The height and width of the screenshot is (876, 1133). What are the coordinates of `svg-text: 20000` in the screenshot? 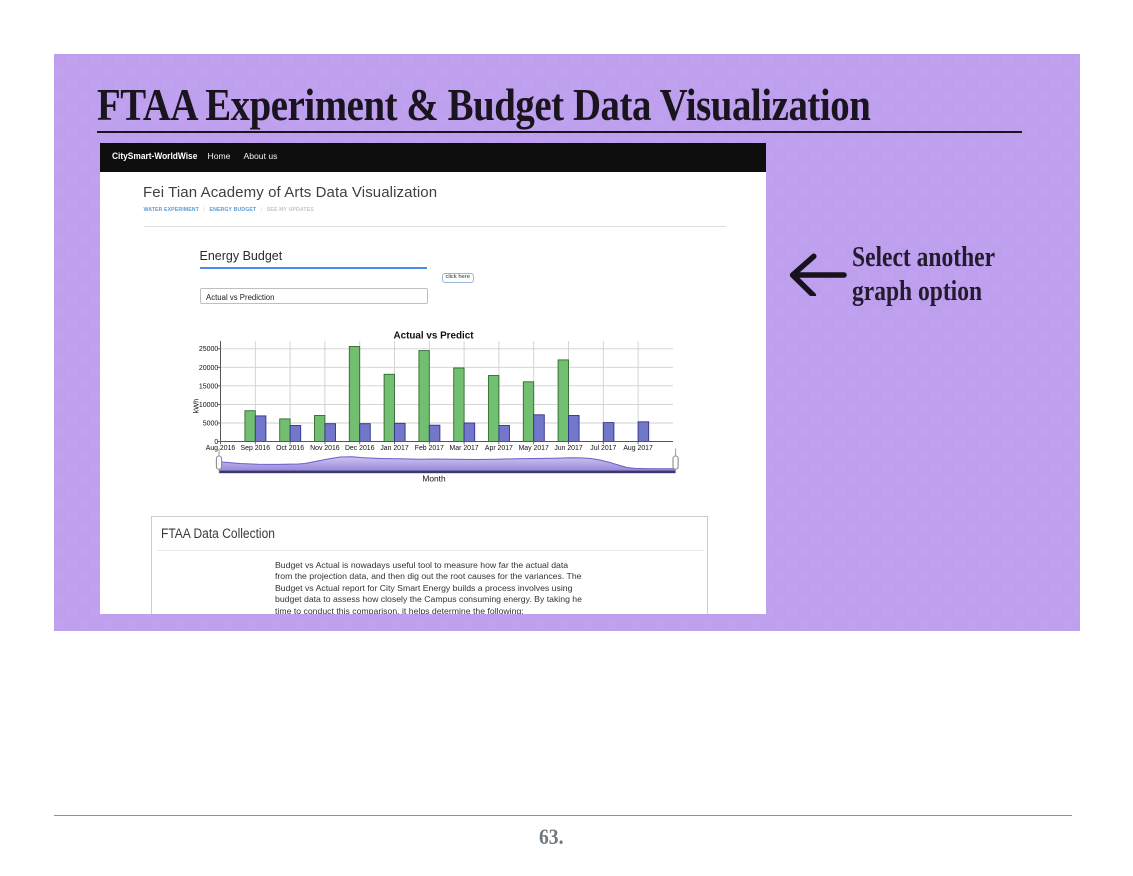 It's located at (209, 367).